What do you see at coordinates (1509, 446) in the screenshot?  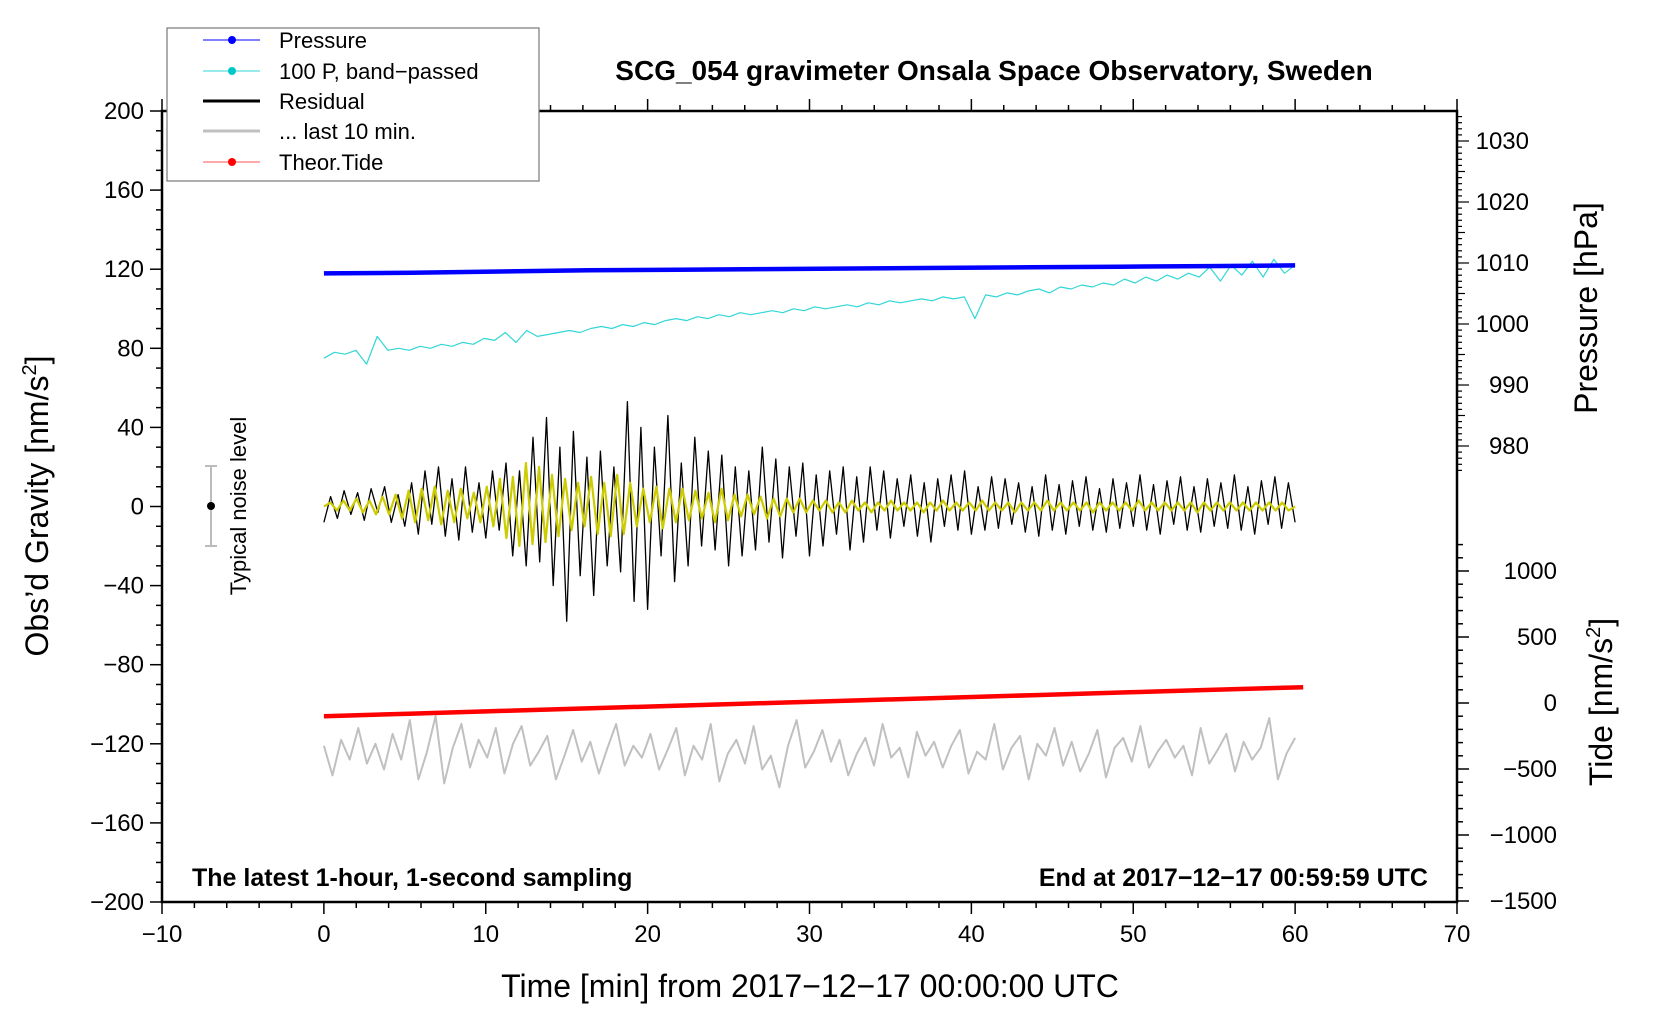 I see `pressure-tick-label: 980` at bounding box center [1509, 446].